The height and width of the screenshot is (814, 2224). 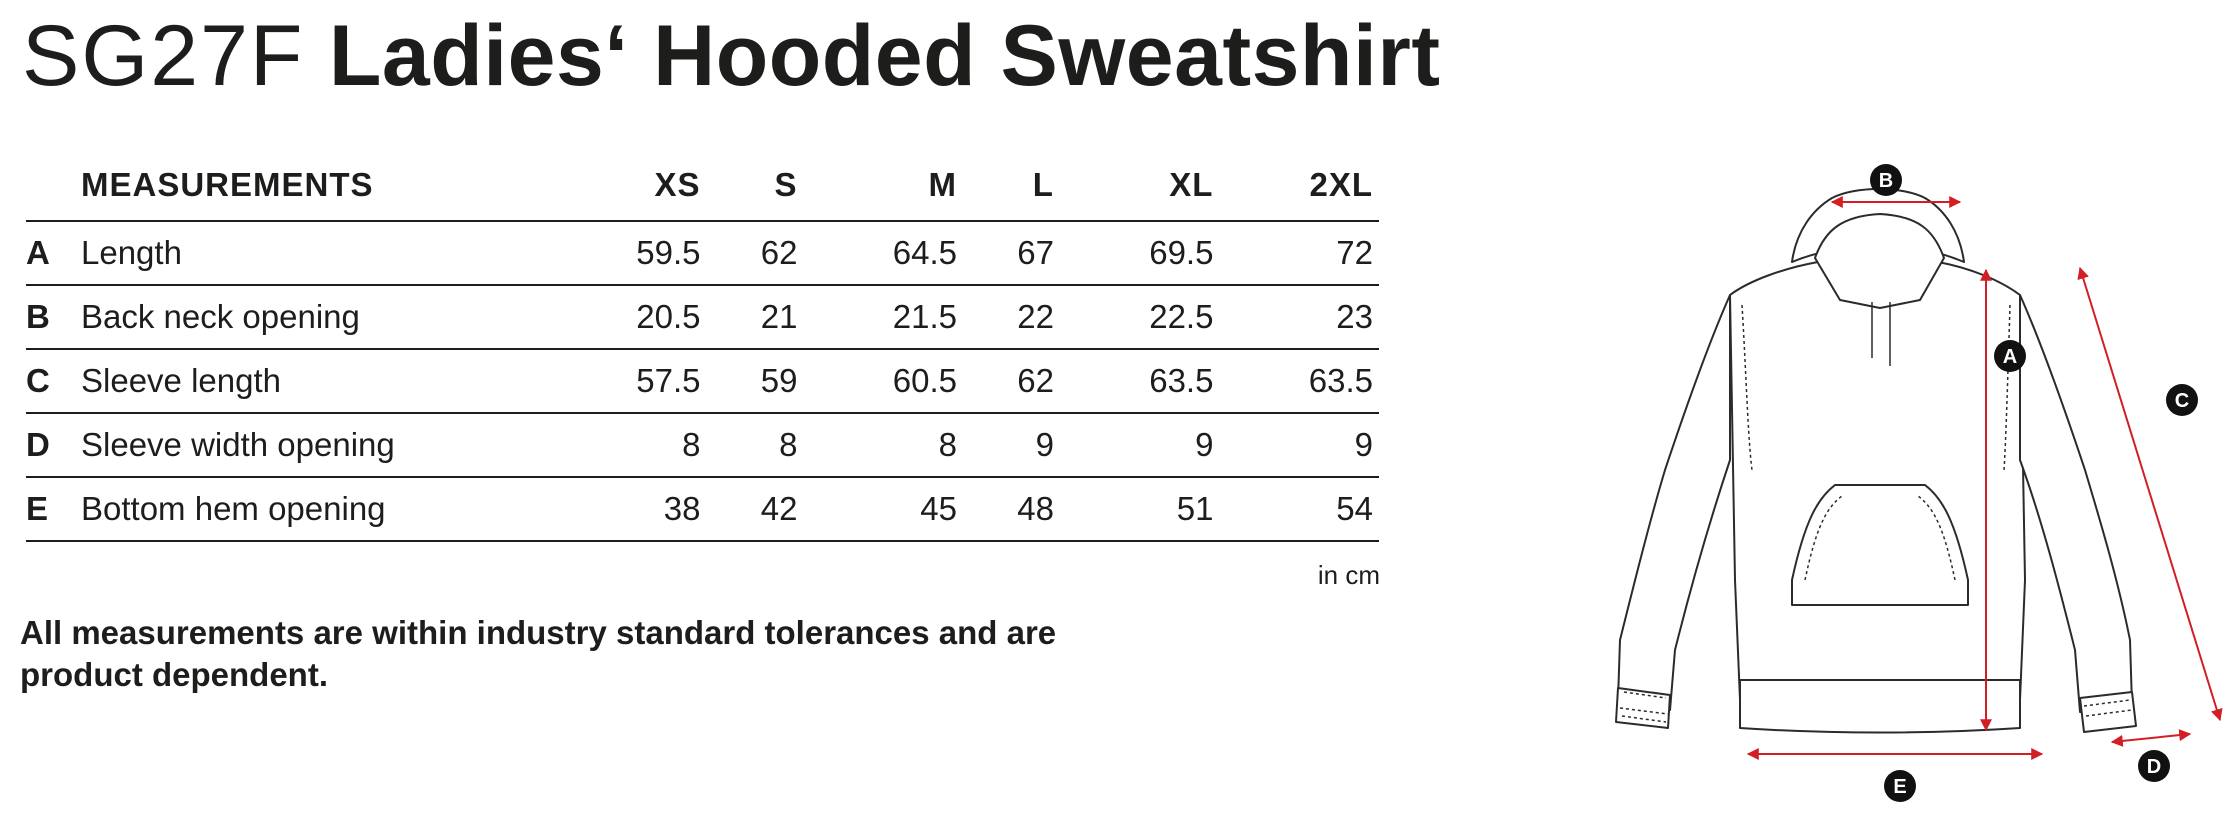 I want to click on svg-text: A, so click(x=2010, y=357).